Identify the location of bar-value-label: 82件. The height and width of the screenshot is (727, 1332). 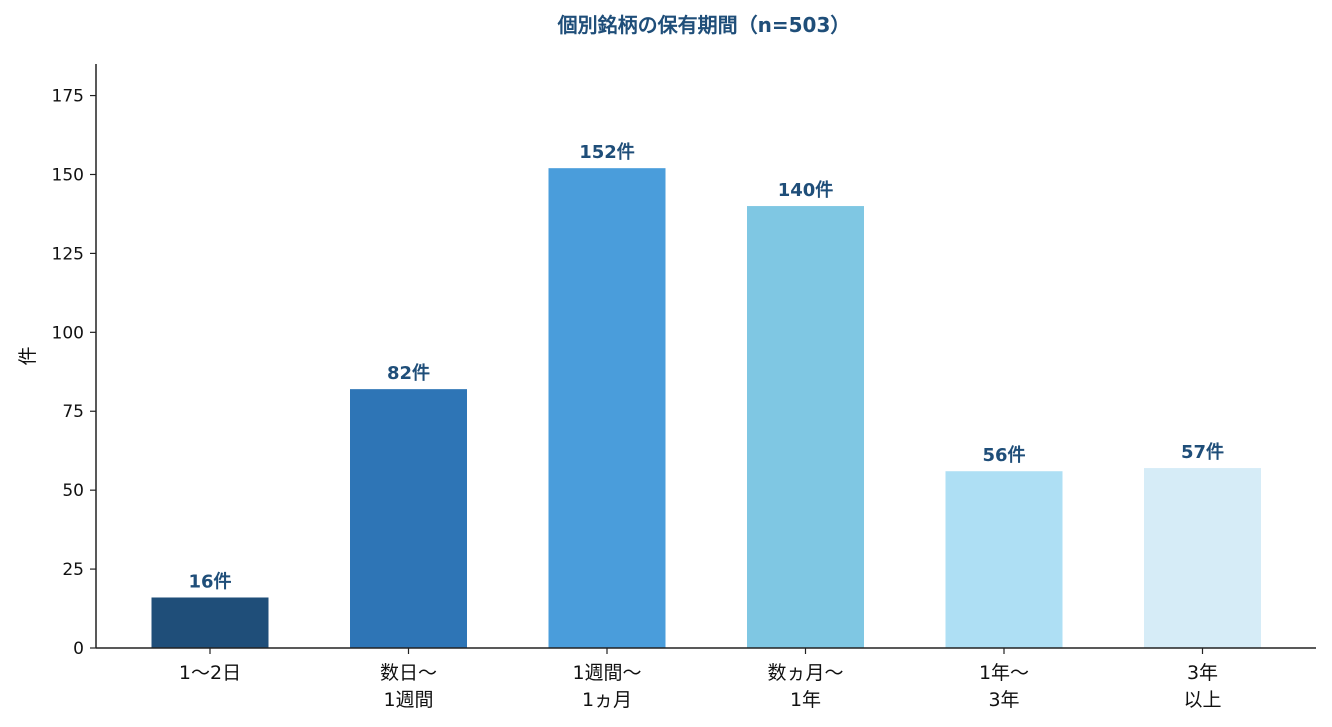
(408, 373).